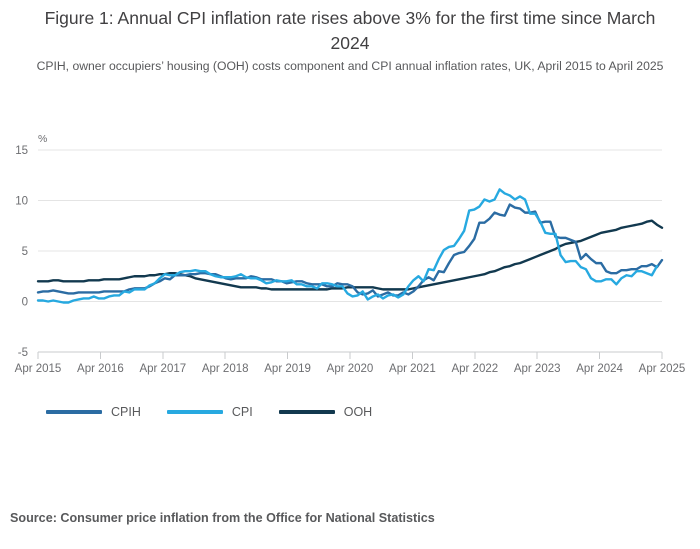 The image size is (700, 549). I want to click on x-axis-tickmarks-group, so click(350, 355).